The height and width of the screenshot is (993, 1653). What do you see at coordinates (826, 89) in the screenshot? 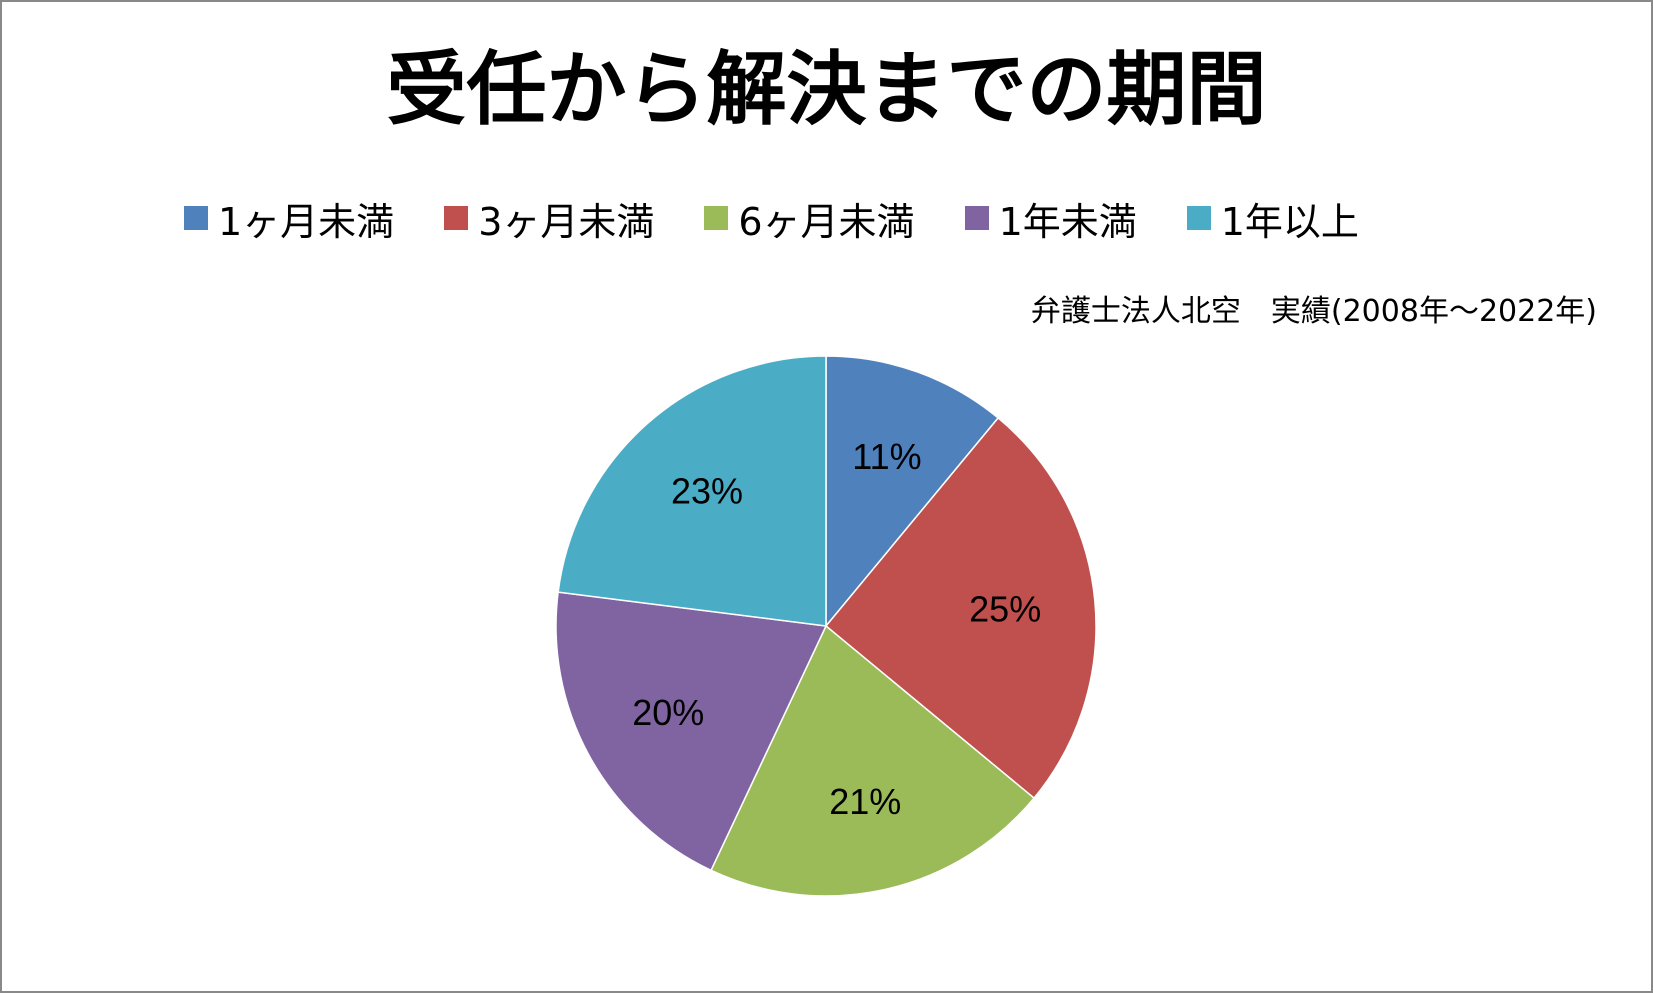
I see `chart-title: 受任から解決までの期間` at bounding box center [826, 89].